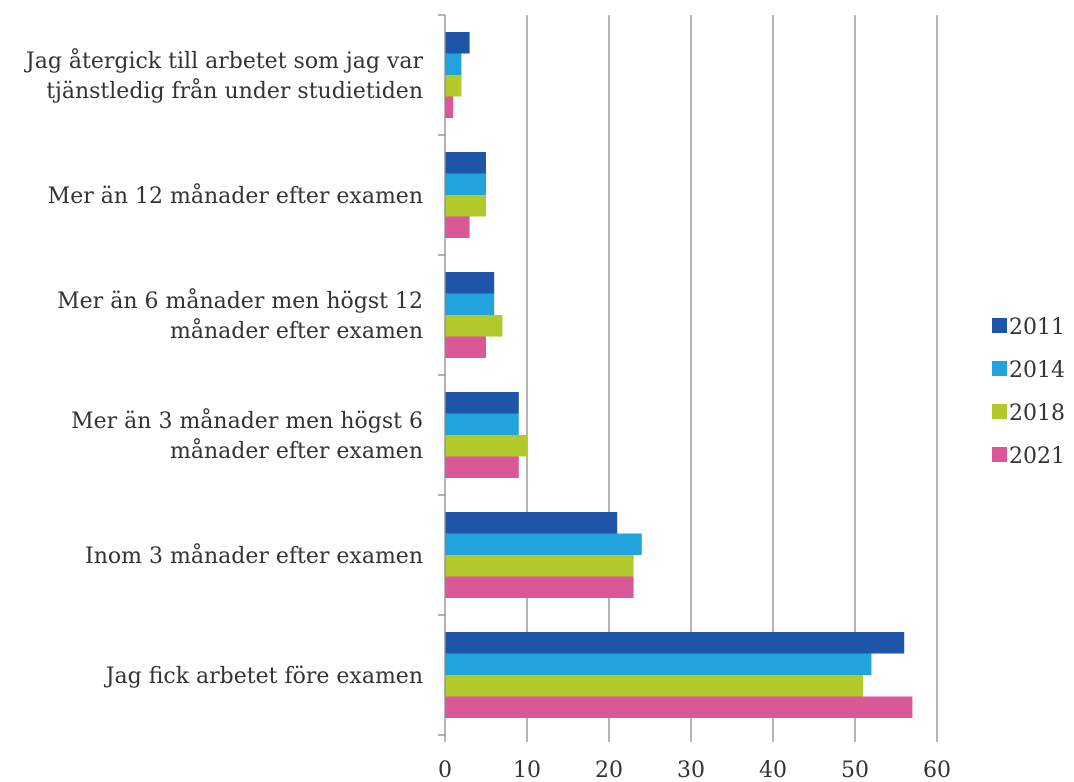  Describe the element at coordinates (1037, 456) in the screenshot. I see `legend-label-2021: 2021` at that location.